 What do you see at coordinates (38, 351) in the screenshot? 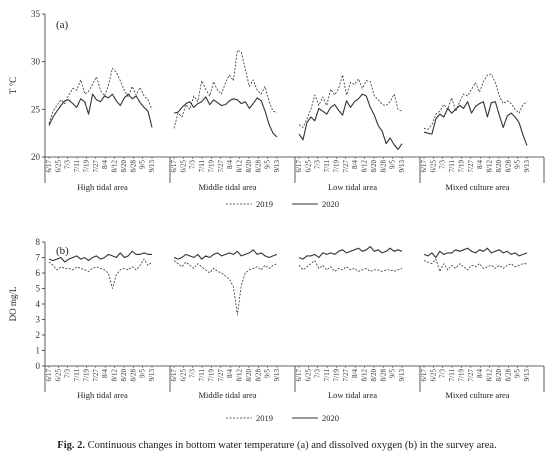
I see `y-tick-label: 1` at bounding box center [38, 351].